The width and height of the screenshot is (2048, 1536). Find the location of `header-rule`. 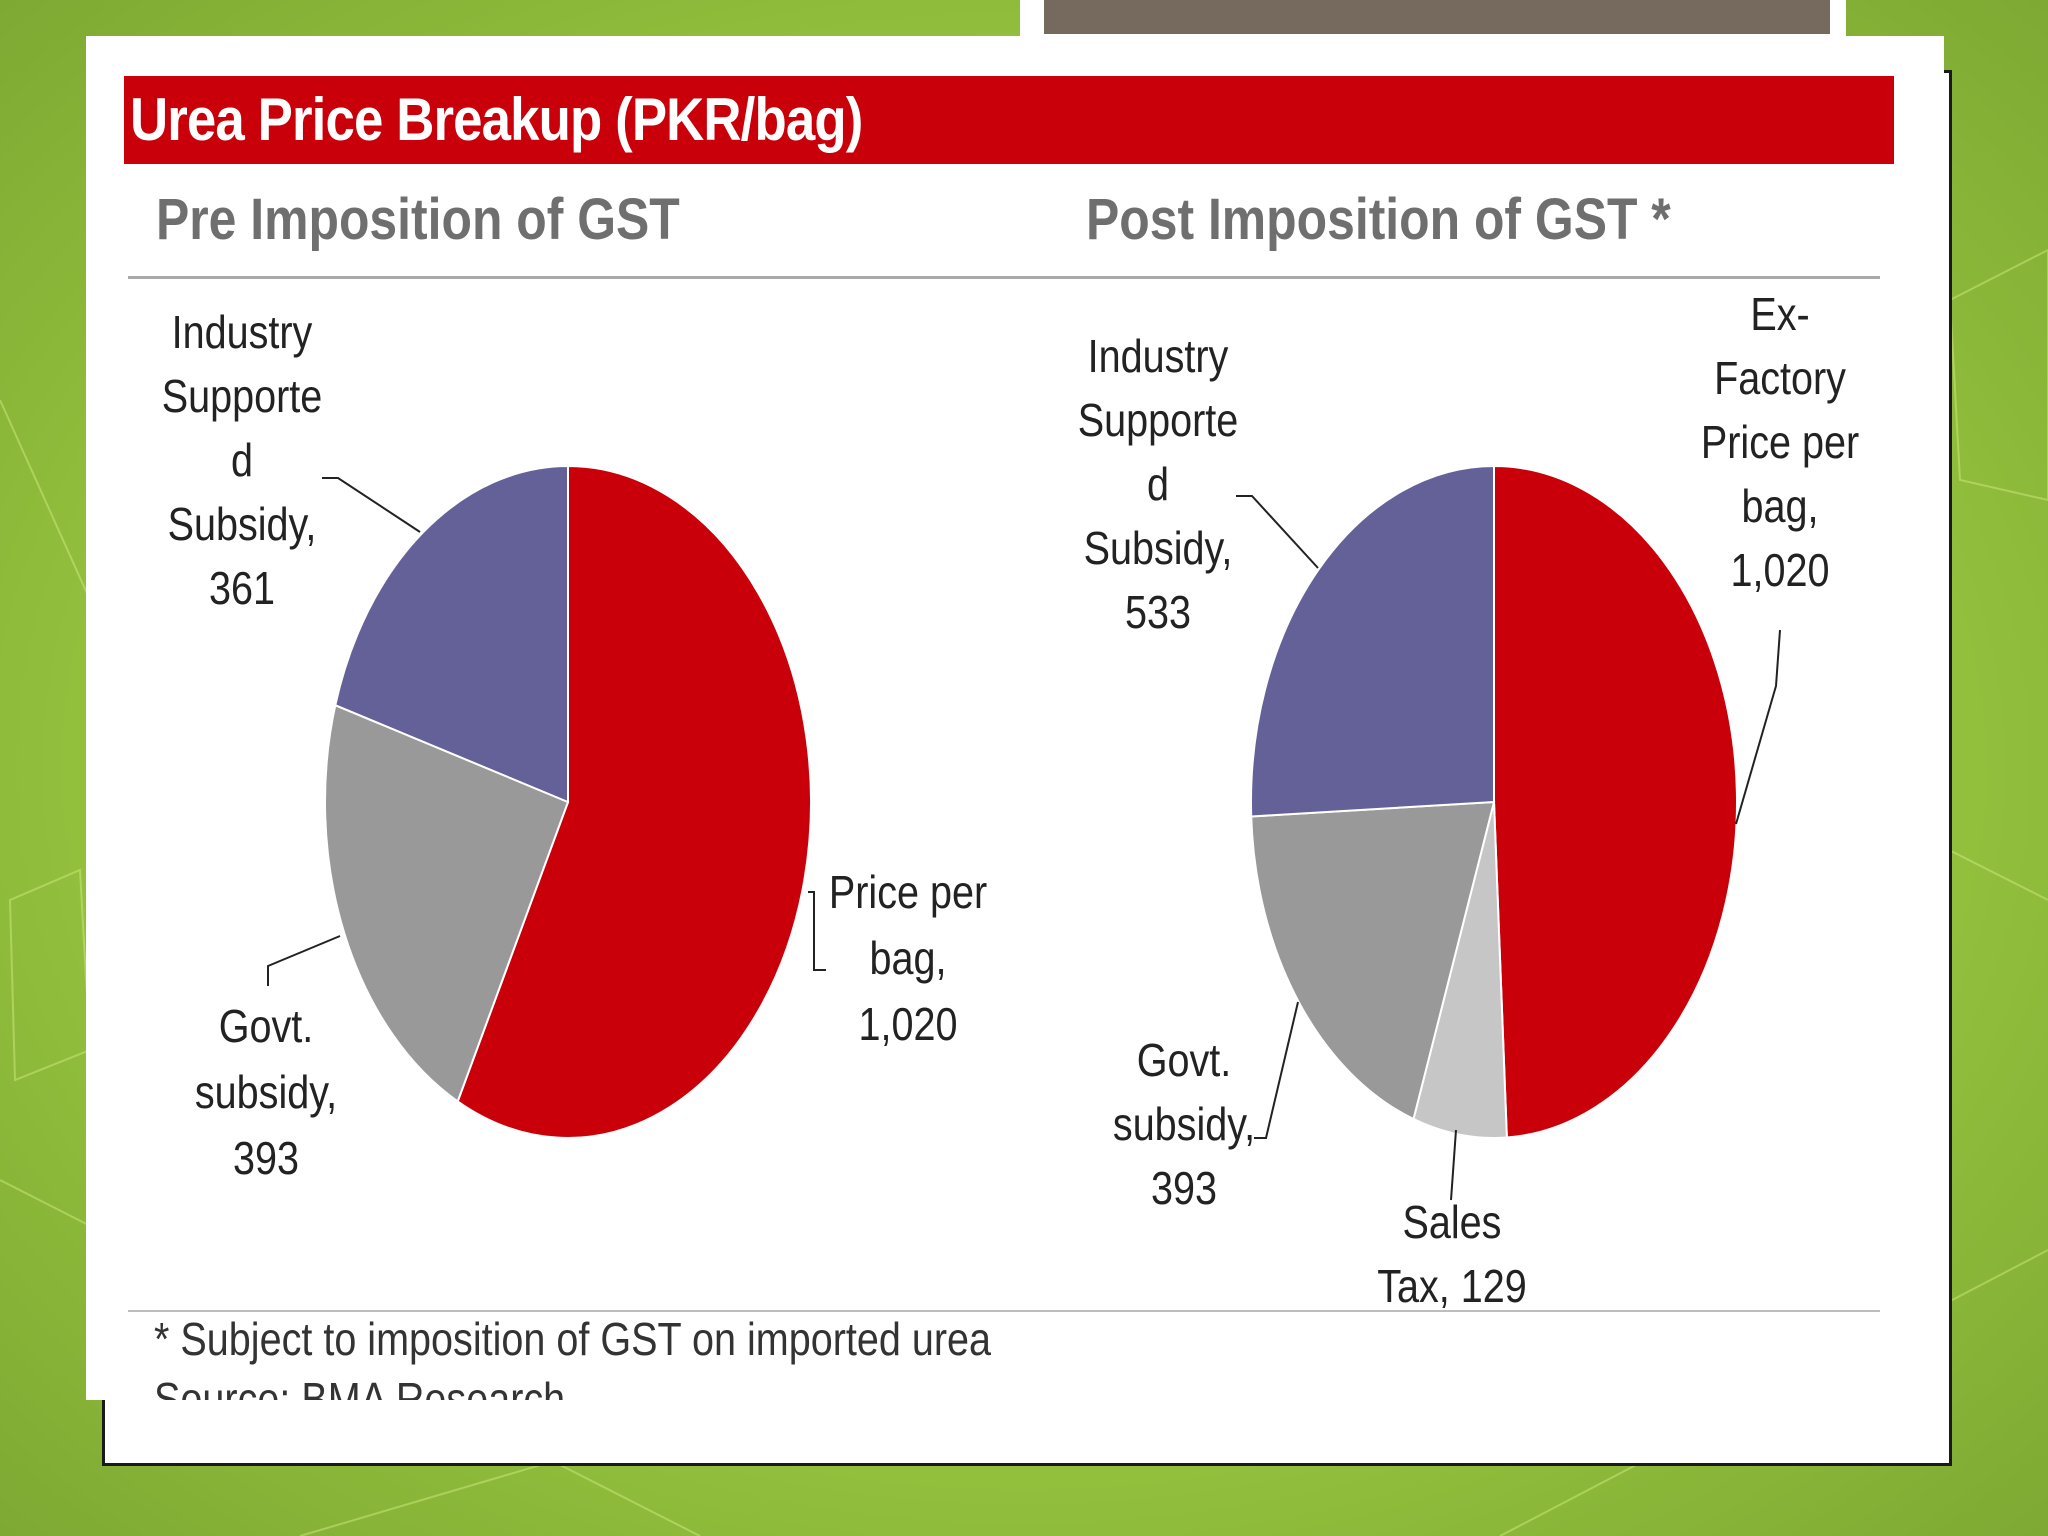

header-rule is located at coordinates (1004, 277).